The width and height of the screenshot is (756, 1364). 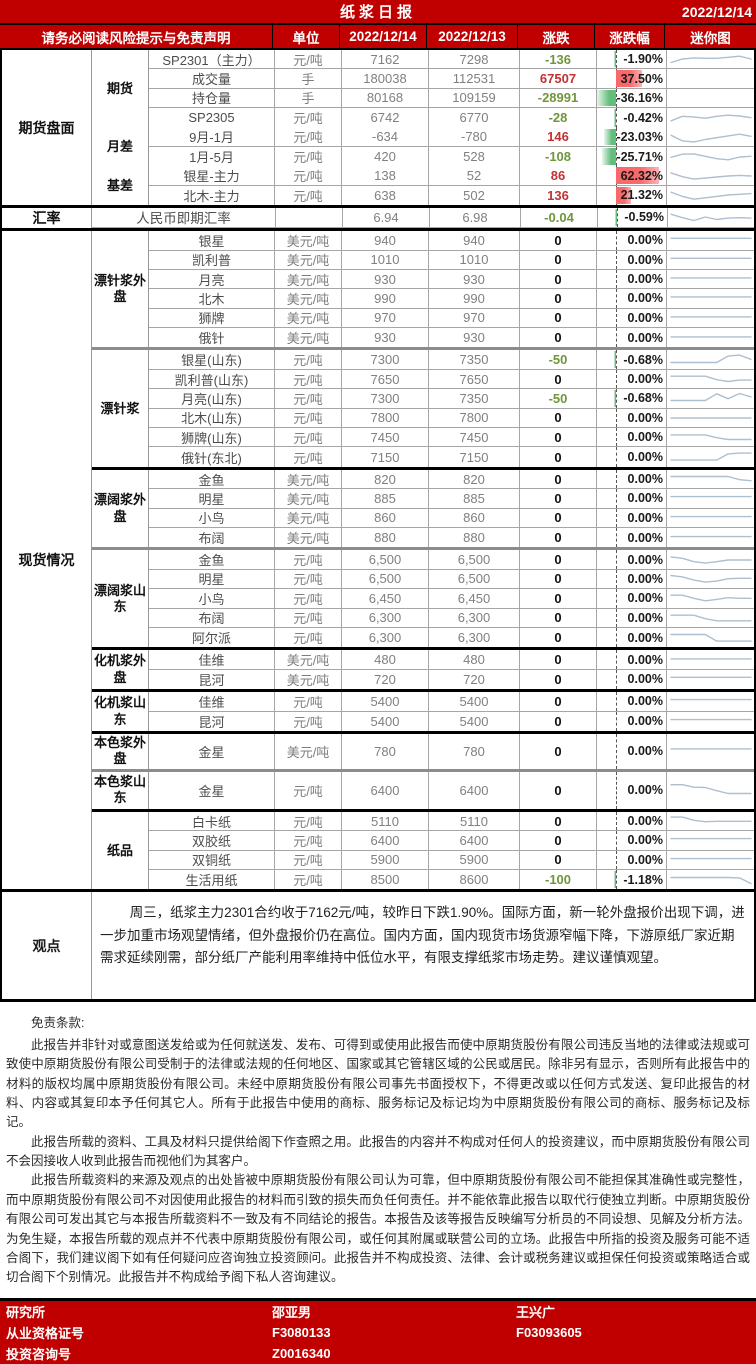 I want to click on pct-cell: -1.90%, so click(x=632, y=59).